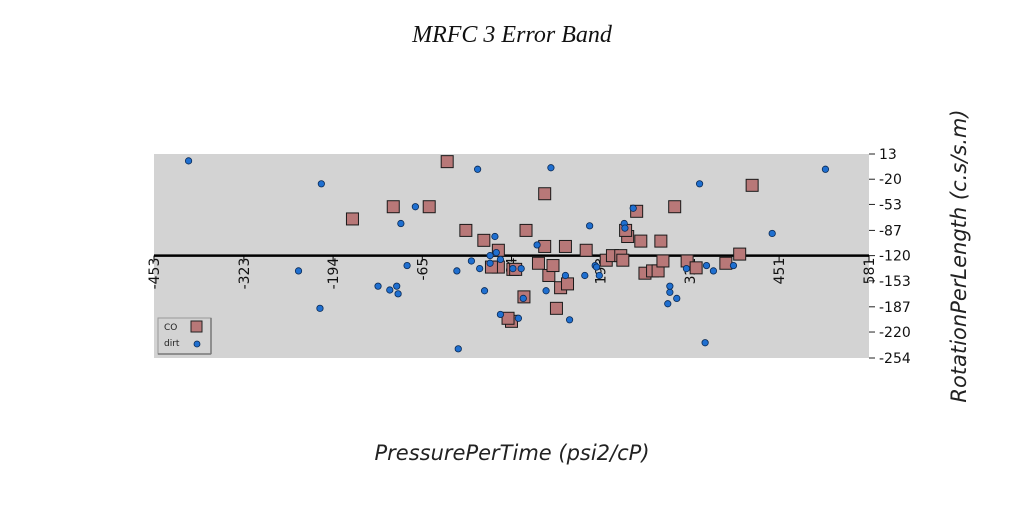 This screenshot has height=512, width=1024. What do you see at coordinates (512, 35) in the screenshot?
I see `chart-title: MRFC 3 Error Band` at bounding box center [512, 35].